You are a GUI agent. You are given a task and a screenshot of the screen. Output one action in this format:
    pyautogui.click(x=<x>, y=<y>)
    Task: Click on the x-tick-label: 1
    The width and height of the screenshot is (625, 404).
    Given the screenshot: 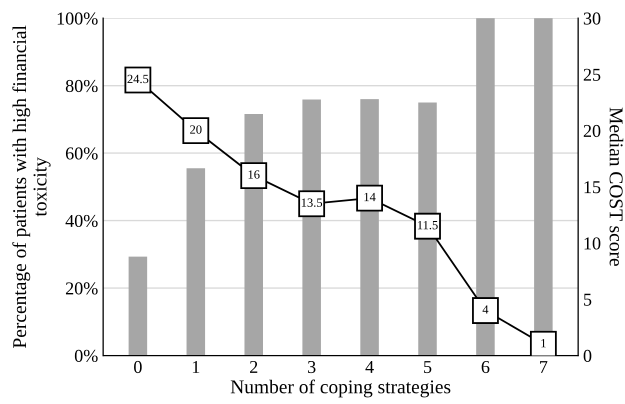 What is the action you would take?
    pyautogui.click(x=196, y=366)
    